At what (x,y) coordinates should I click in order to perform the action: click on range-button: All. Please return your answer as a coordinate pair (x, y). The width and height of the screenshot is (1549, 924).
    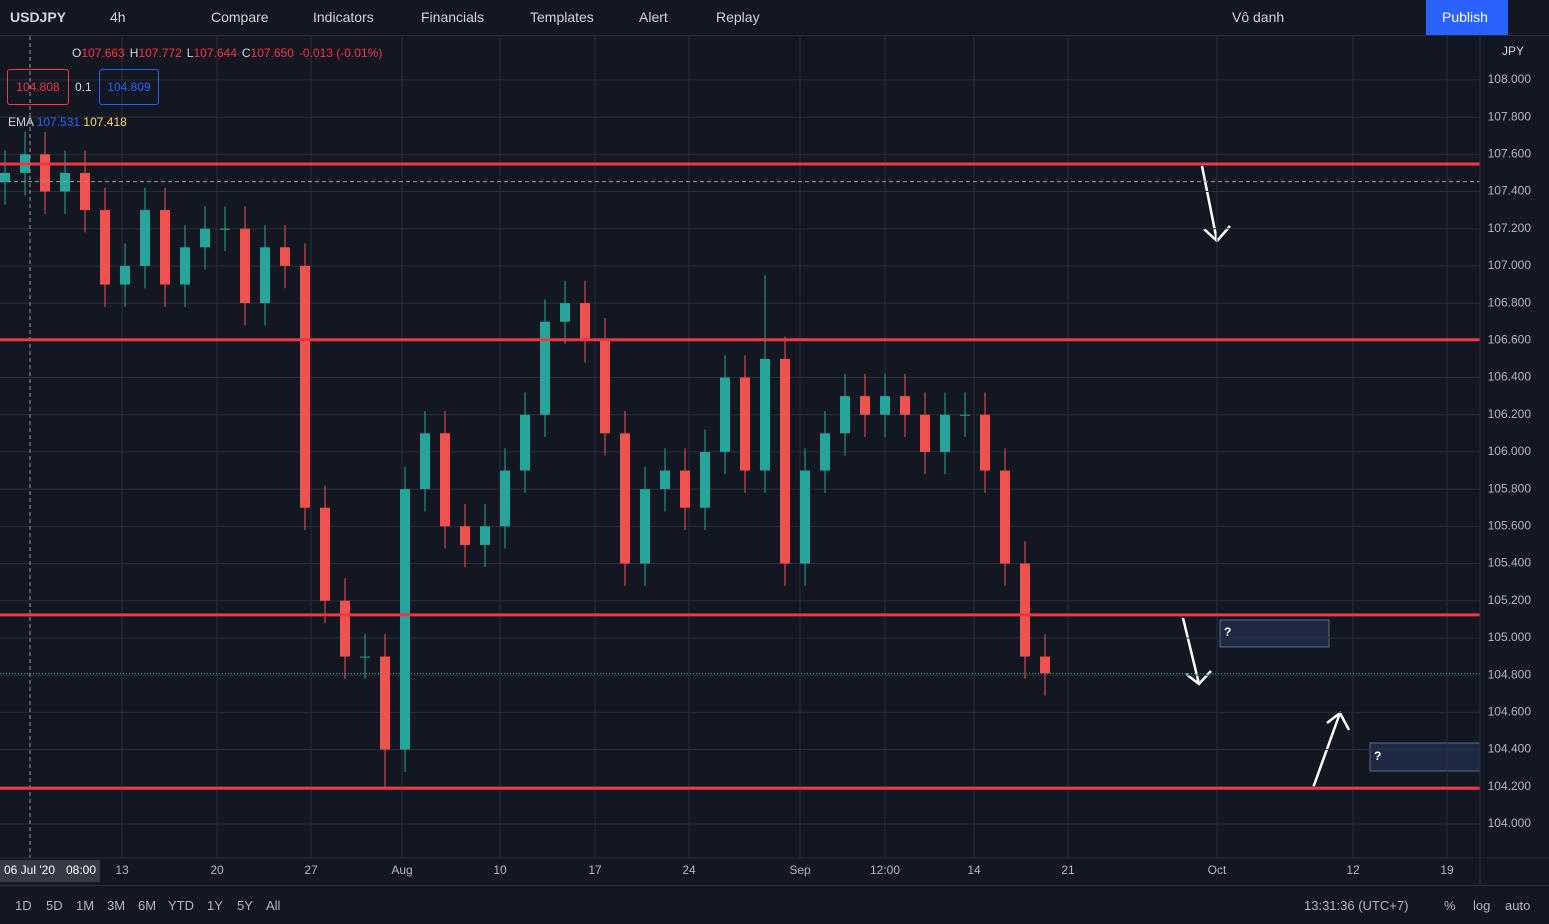
    Looking at the image, I should click on (273, 905).